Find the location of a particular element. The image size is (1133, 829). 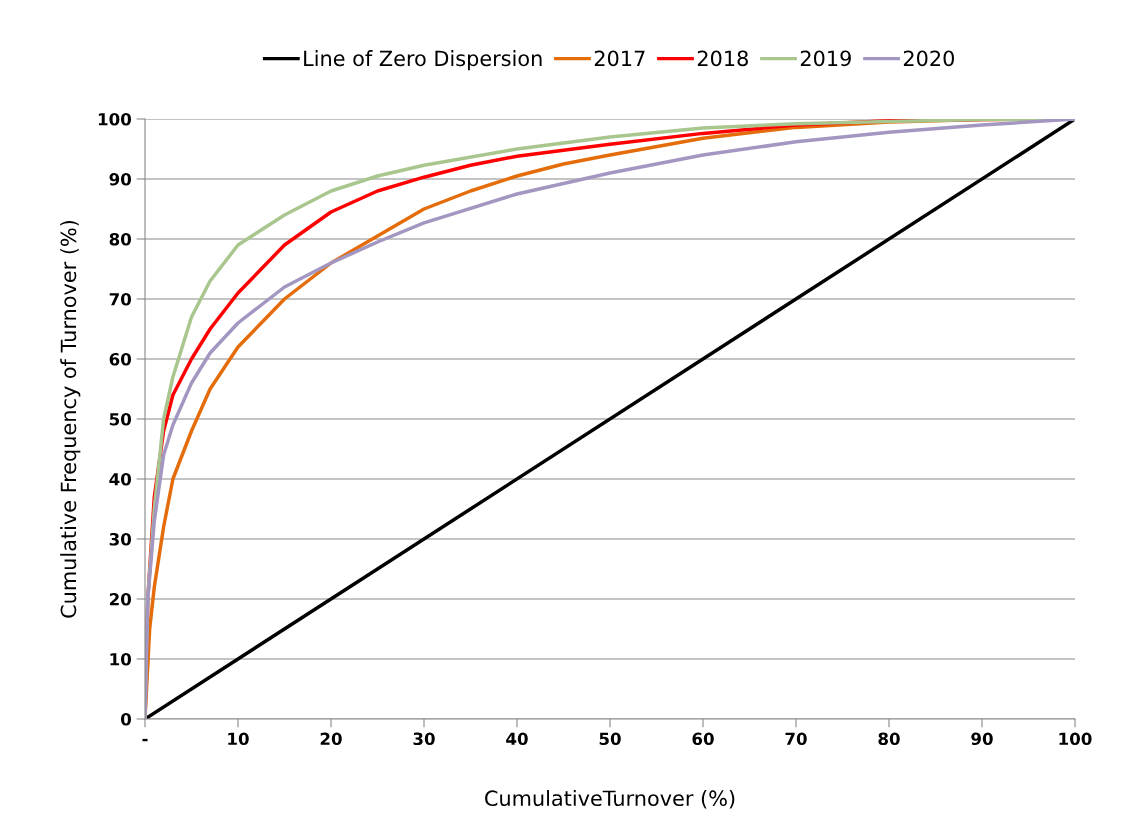

y-tick-label: 10 is located at coordinates (121, 659).